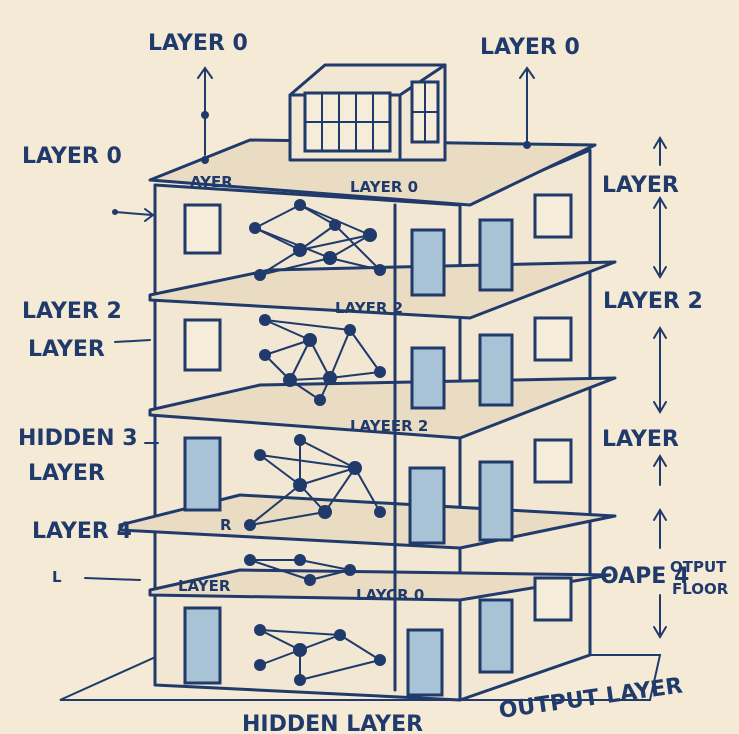 This screenshot has width=739, height=734. I want to click on label-ground-layer: LAYER, so click(204, 586).